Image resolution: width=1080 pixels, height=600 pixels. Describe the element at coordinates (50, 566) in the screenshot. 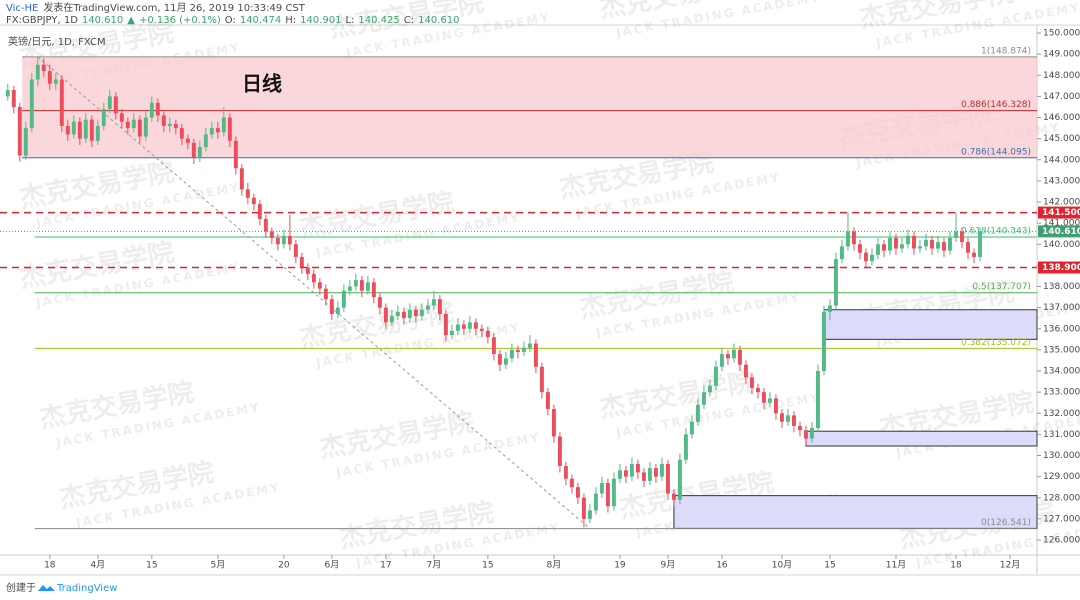

I see `x-tick-label: 18` at that location.